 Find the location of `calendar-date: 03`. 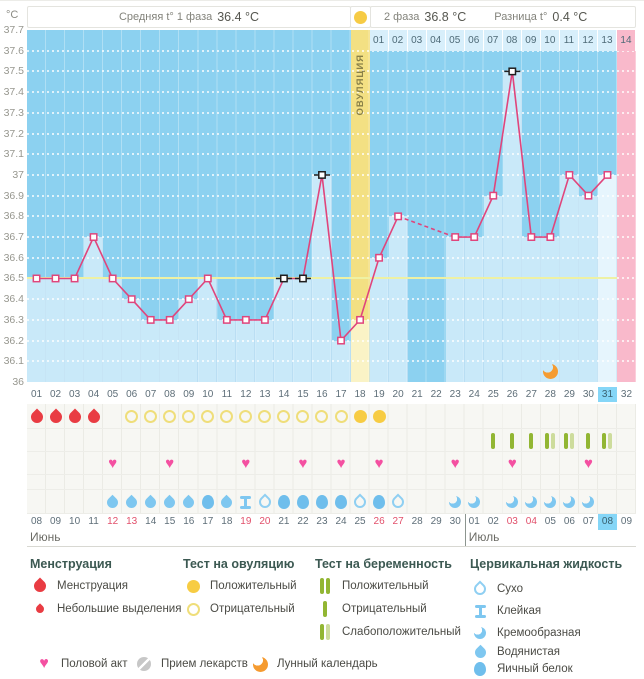

calendar-date: 03 is located at coordinates (512, 521).